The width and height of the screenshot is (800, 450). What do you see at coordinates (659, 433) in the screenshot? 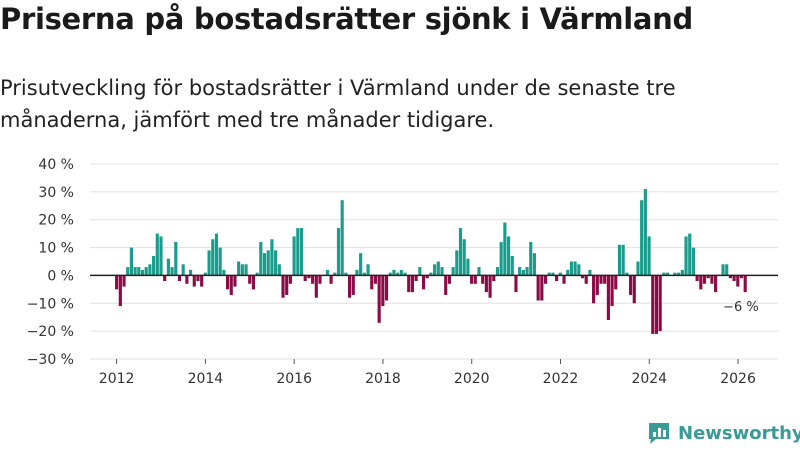
I see `newsworthy-logo-icon` at bounding box center [659, 433].